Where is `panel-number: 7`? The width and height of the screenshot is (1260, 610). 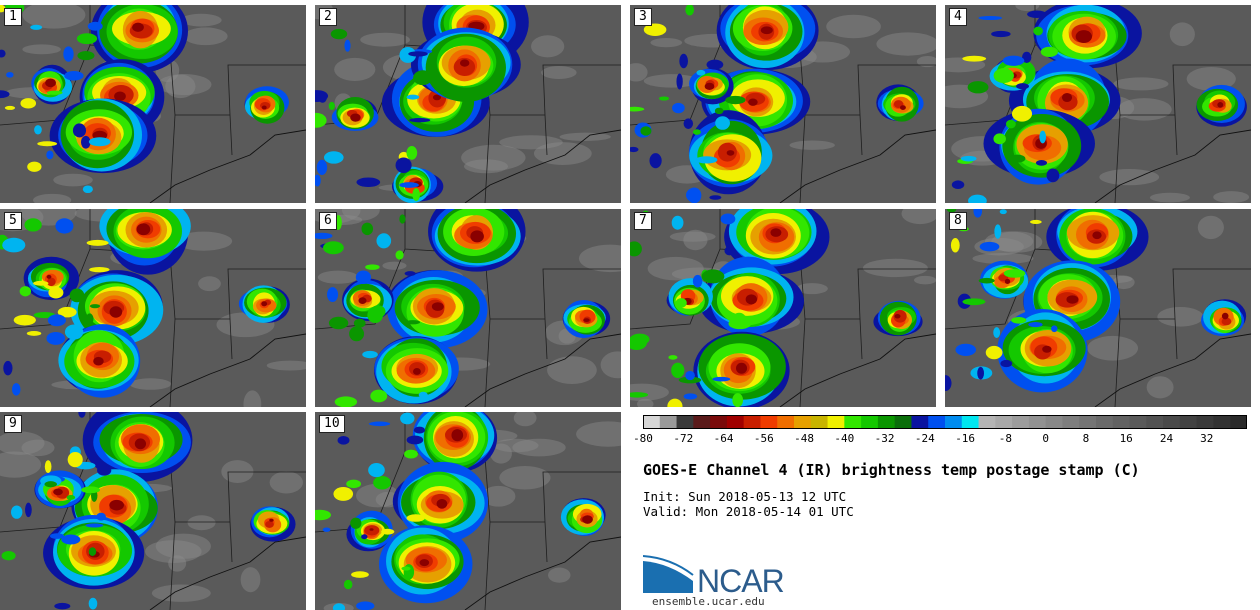
panel-number: 7 is located at coordinates (643, 221).